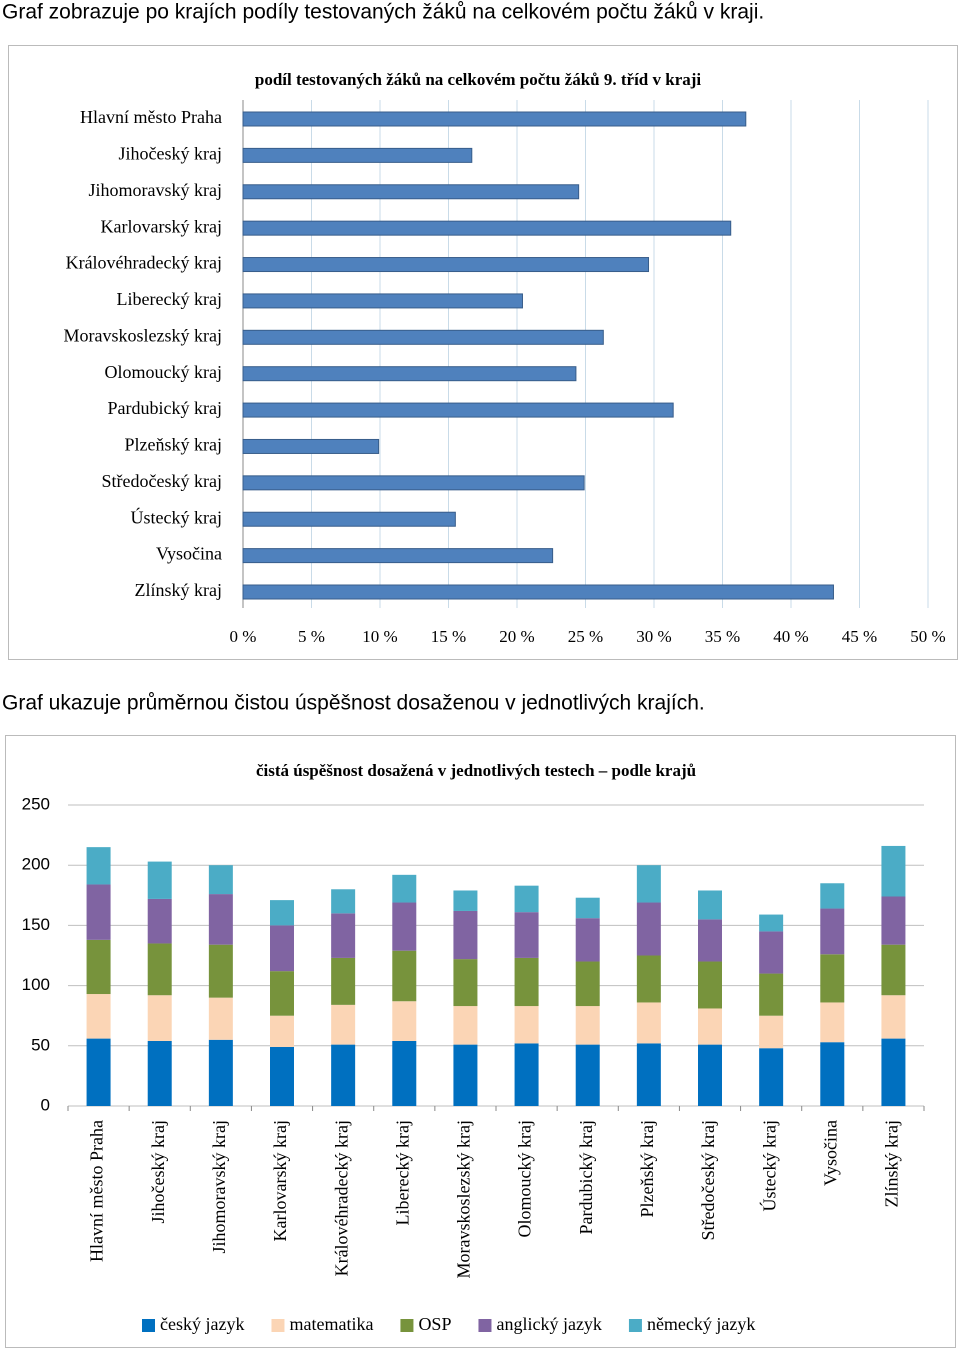 The image size is (960, 1356). I want to click on x-tick-label: Ústecký kraj, so click(768, 1165).